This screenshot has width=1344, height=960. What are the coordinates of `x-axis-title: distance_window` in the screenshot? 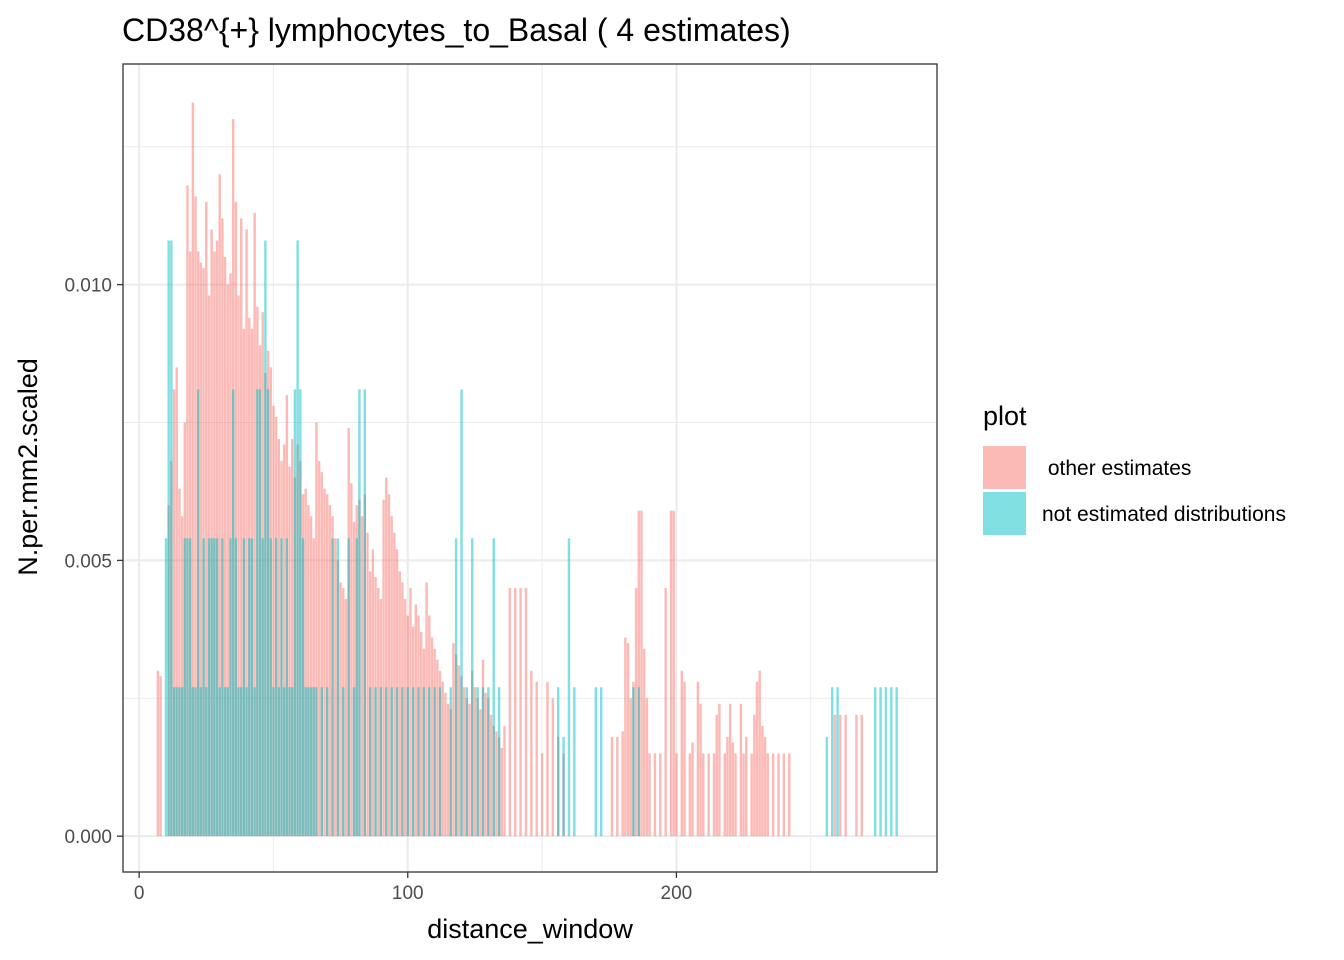 It's located at (530, 929).